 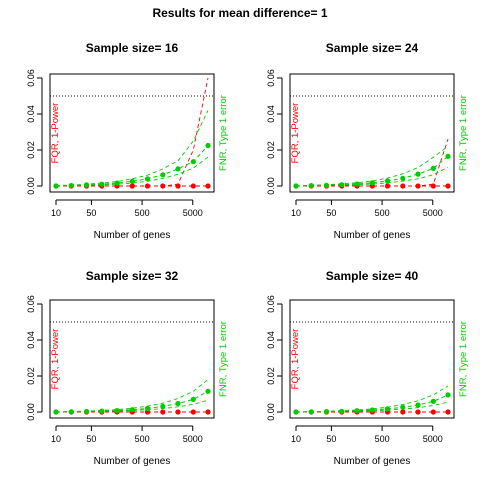 I want to click on panel-title: Sample size= 24, so click(x=372, y=48).